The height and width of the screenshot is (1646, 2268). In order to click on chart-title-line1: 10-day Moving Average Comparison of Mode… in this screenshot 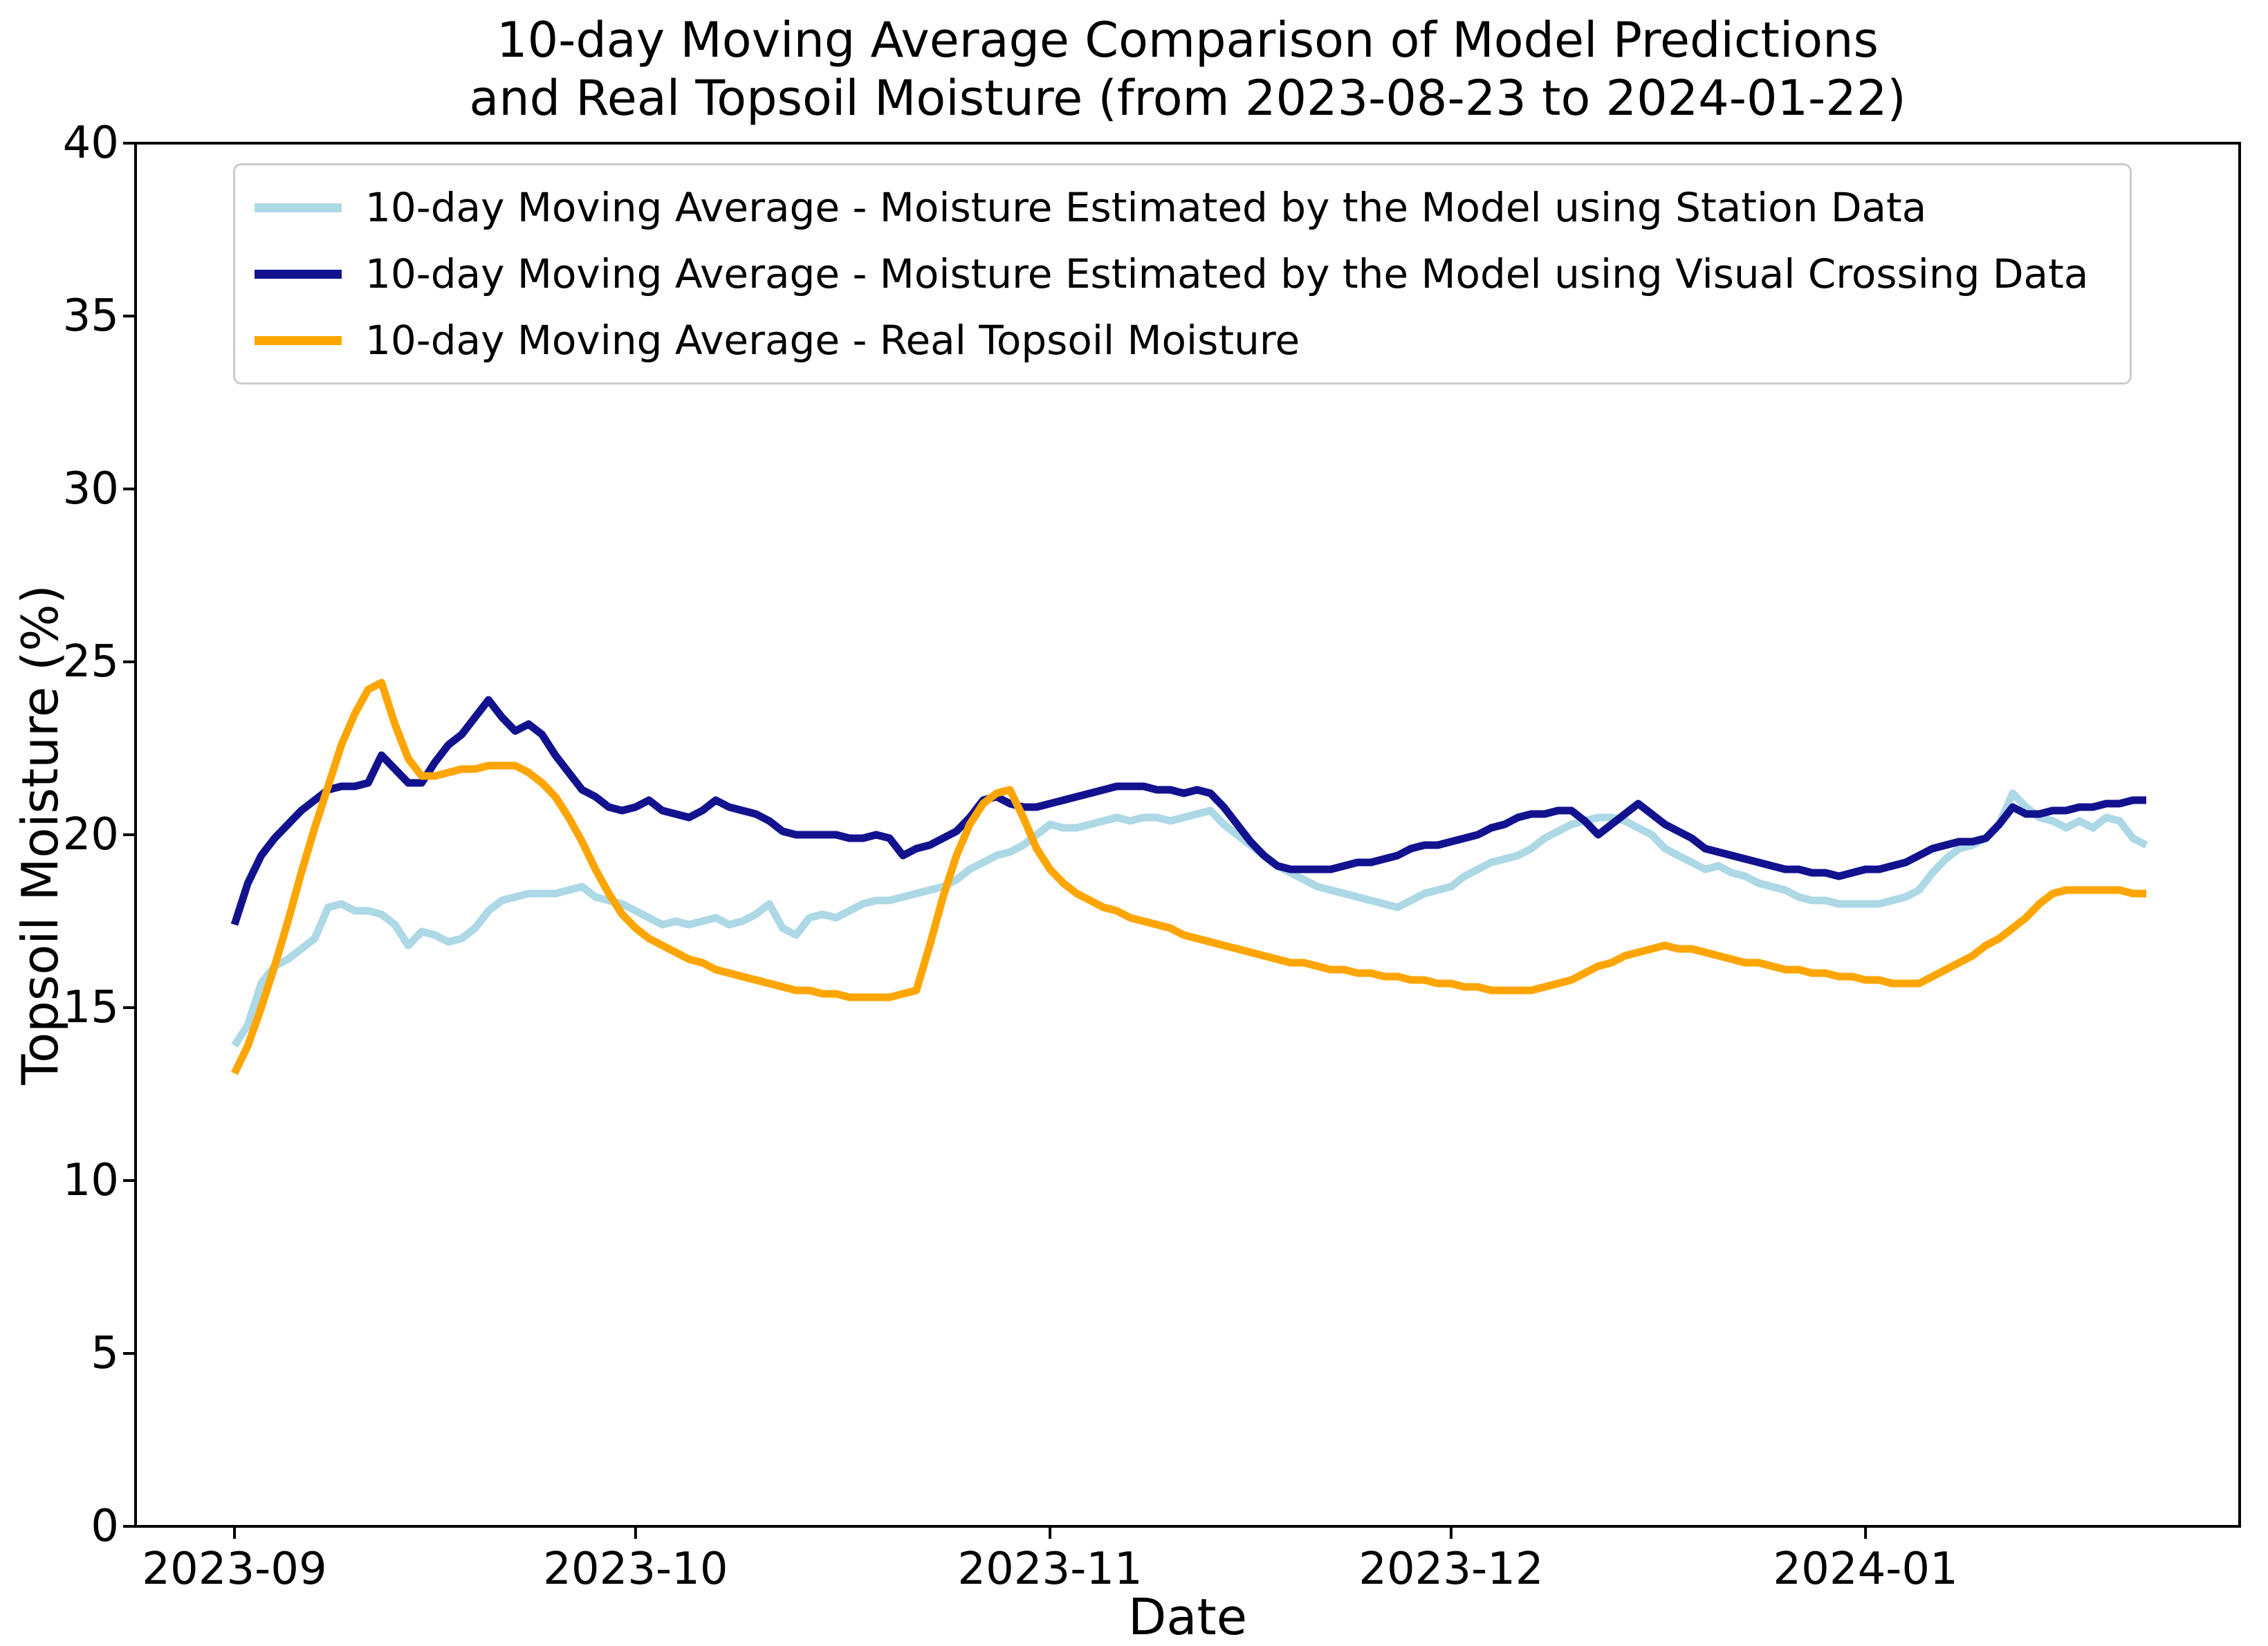, I will do `click(1188, 40)`.